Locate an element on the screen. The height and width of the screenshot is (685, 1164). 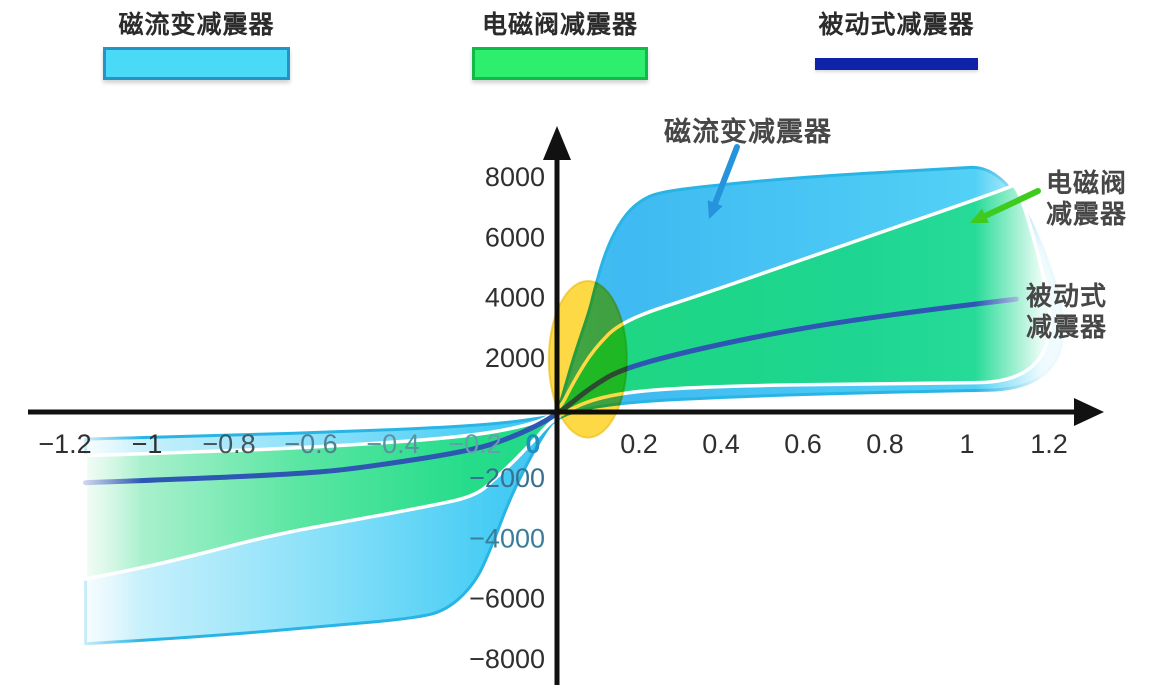
legend-swatch-passive-damper is located at coordinates (896, 64).